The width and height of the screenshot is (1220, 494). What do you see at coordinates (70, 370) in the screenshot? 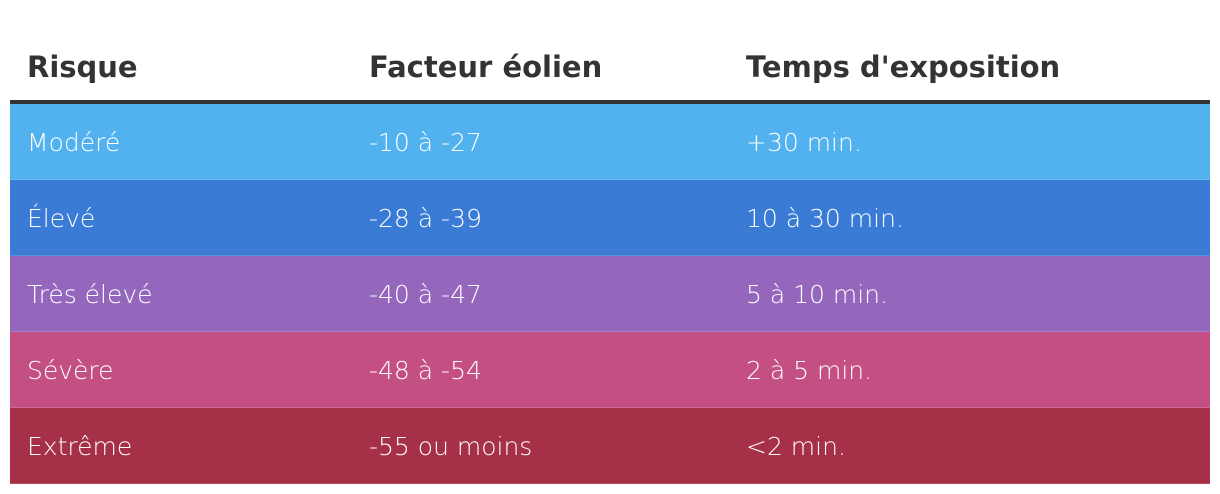
I see `table-cell: Sévère` at bounding box center [70, 370].